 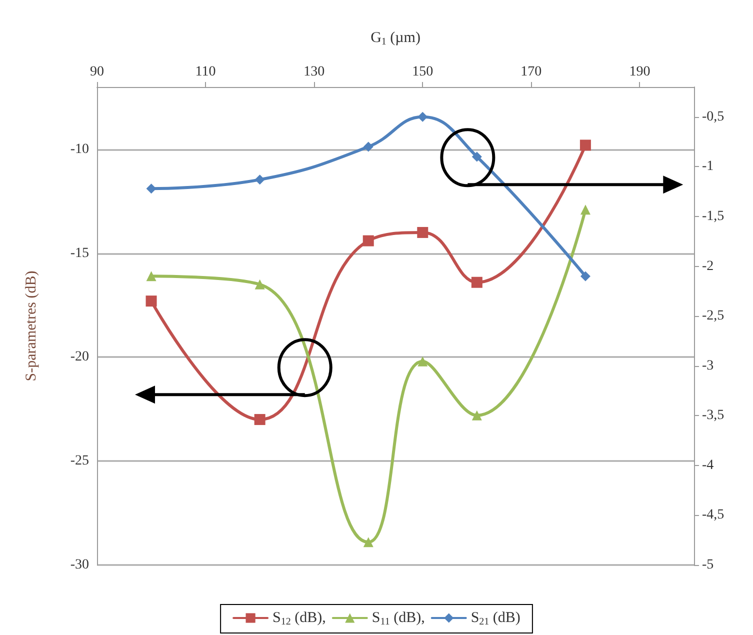 I want to click on x-tick-label: 150, so click(x=423, y=72).